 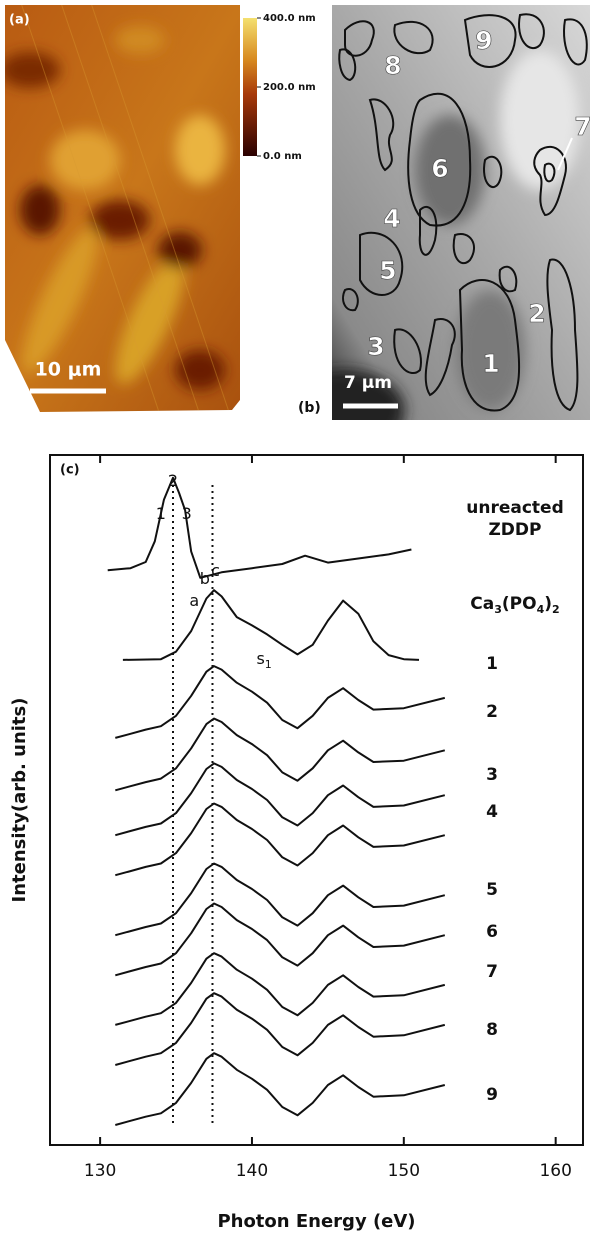 What do you see at coordinates (19, 20) in the screenshot?
I see `panel-label: (a)` at bounding box center [19, 20].